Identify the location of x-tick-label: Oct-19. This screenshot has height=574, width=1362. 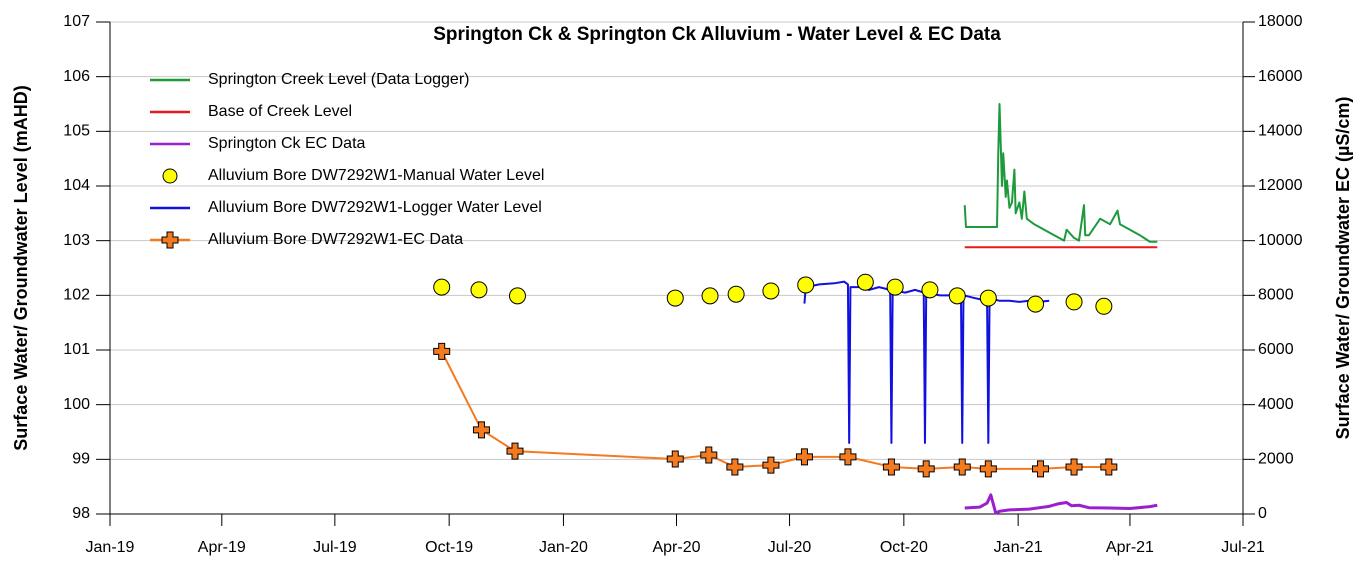
(449, 547).